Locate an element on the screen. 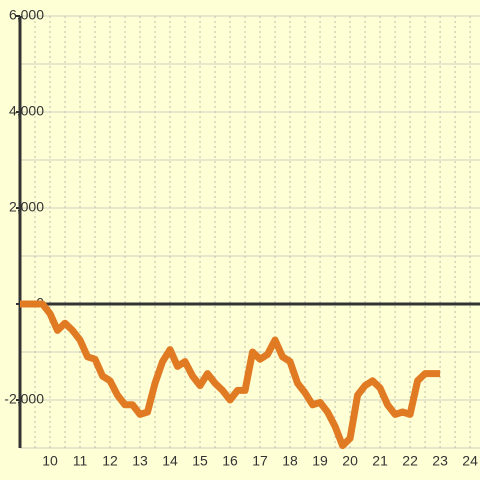 This screenshot has height=480, width=480. y-tick-label: 2,000 is located at coordinates (26, 207).